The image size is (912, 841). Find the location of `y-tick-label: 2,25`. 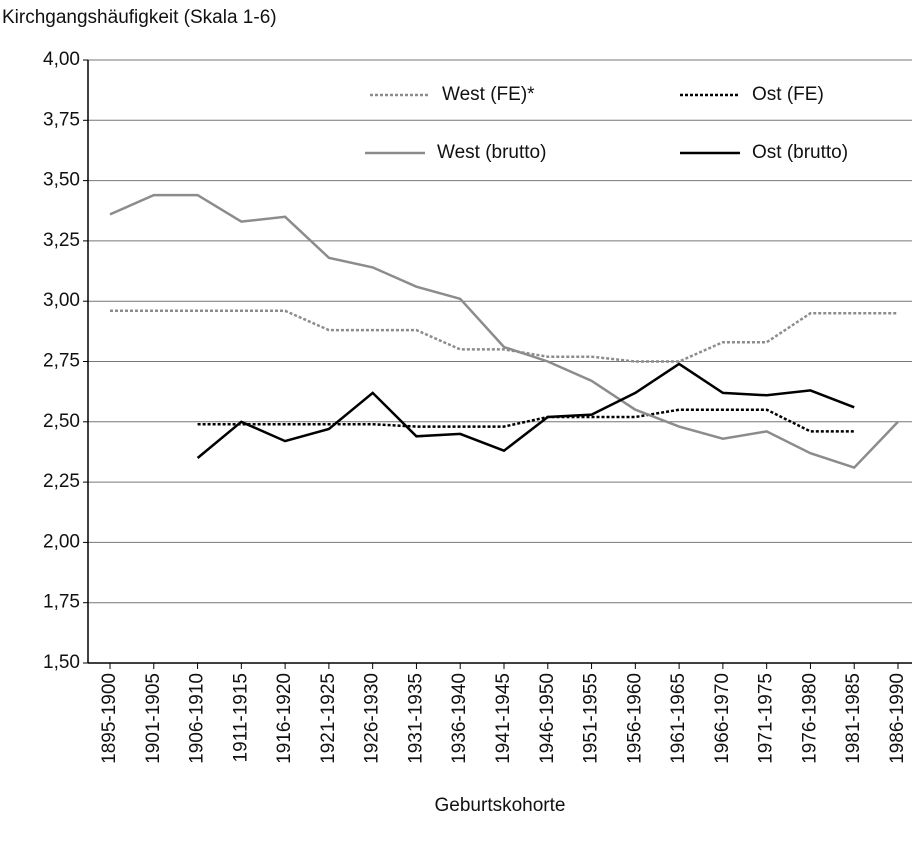

y-tick-label: 2,25 is located at coordinates (61, 481).